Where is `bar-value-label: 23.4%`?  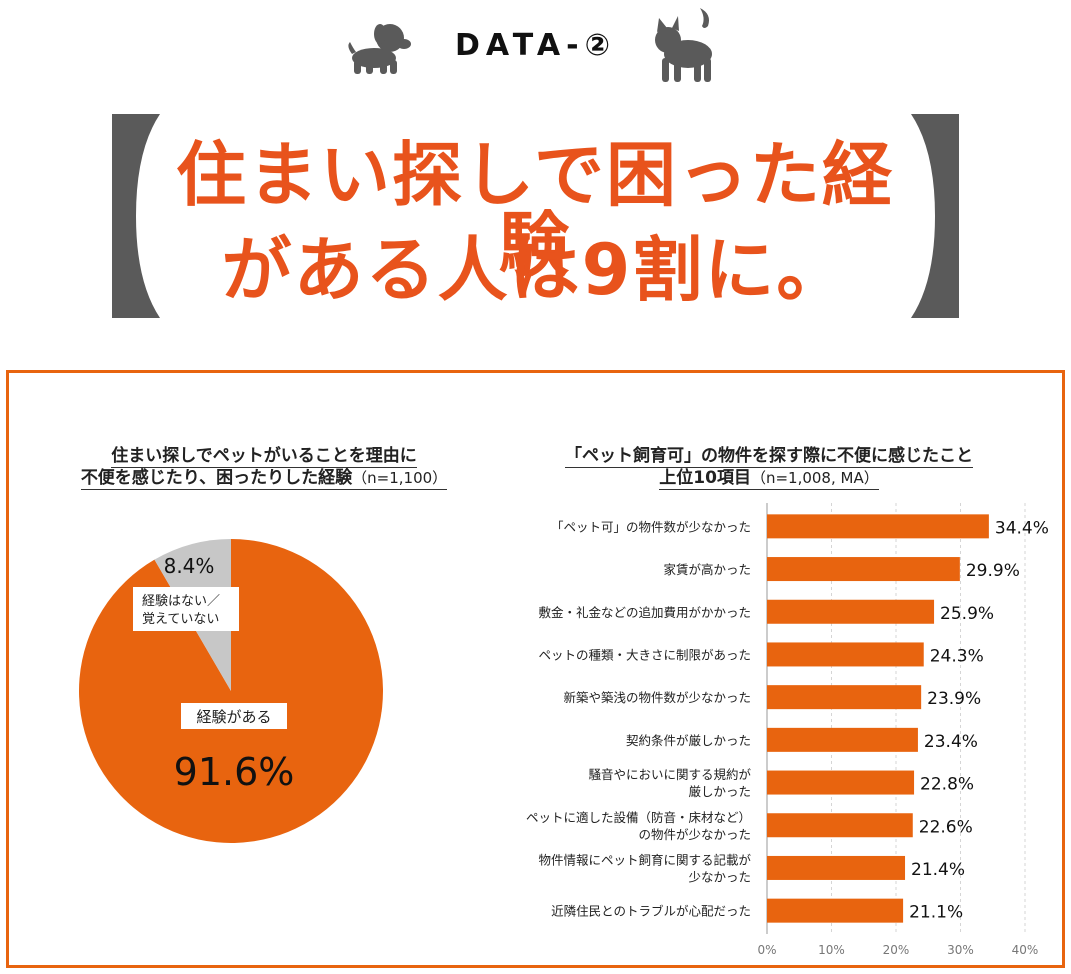 bar-value-label: 23.4% is located at coordinates (951, 742).